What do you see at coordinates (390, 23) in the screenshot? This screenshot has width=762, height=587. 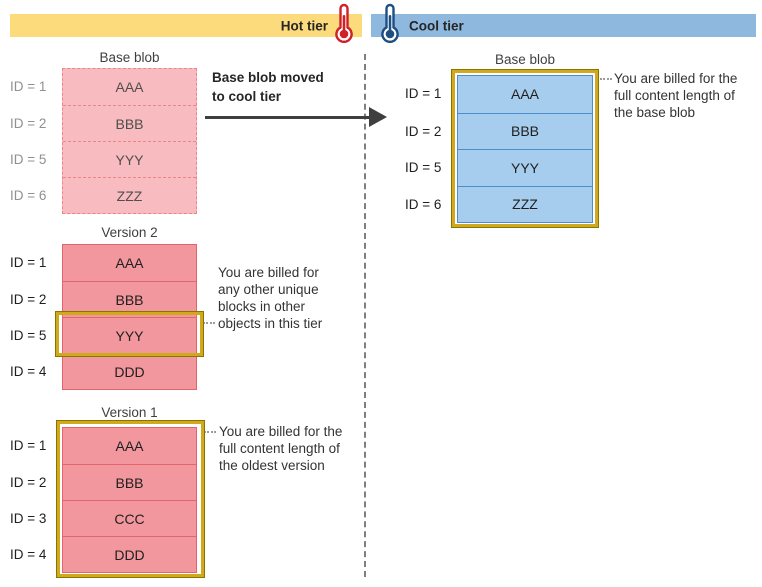 I see `thermometer-cool-icon` at bounding box center [390, 23].